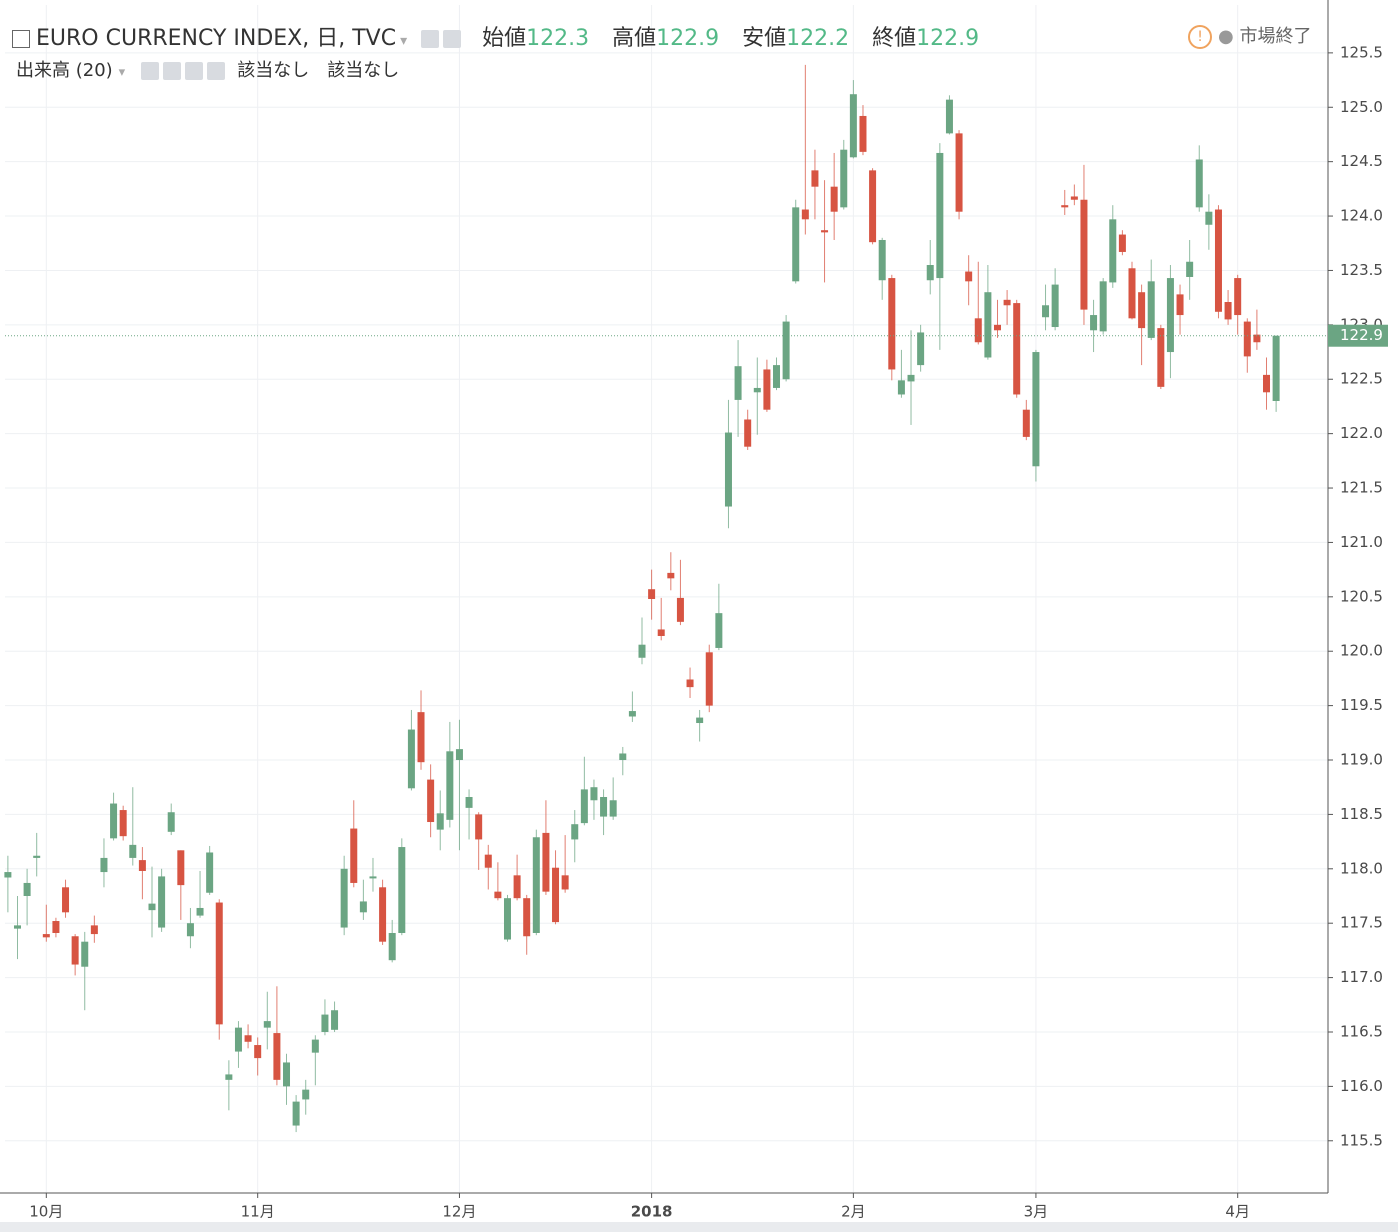 Image resolution: width=1398 pixels, height=1232 pixels. What do you see at coordinates (1361, 433) in the screenshot?
I see `y-tick-label: 122.0` at bounding box center [1361, 433].